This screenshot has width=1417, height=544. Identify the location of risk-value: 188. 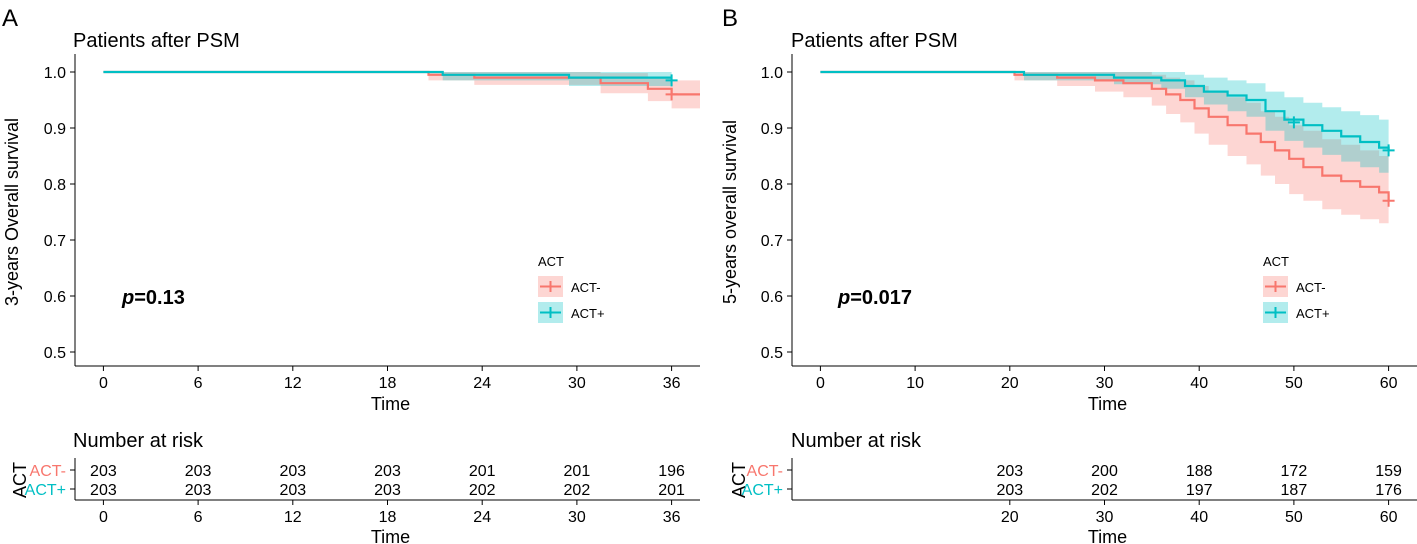
(1199, 471).